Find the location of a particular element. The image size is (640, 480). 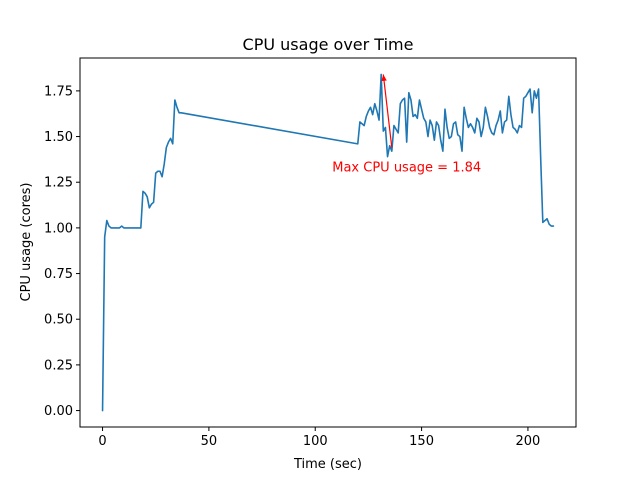

annotation-layer: Max CPU usage = 1.84 is located at coordinates (406, 125).